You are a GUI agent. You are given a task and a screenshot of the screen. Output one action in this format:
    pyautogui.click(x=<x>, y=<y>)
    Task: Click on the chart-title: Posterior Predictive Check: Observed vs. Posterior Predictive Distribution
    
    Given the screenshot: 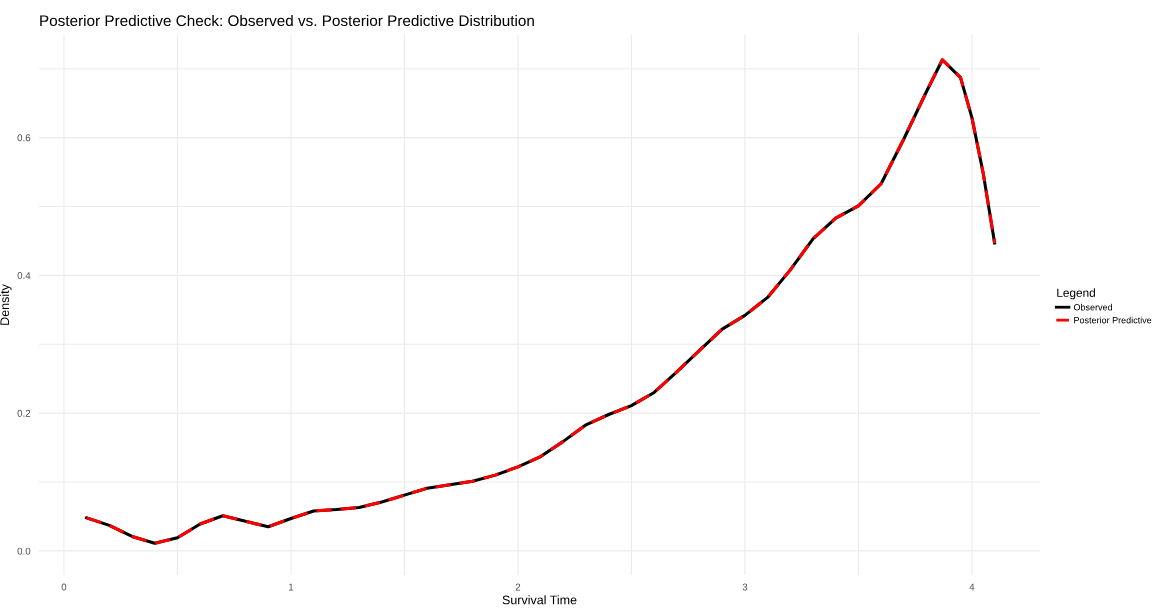 What is the action you would take?
    pyautogui.click(x=287, y=20)
    